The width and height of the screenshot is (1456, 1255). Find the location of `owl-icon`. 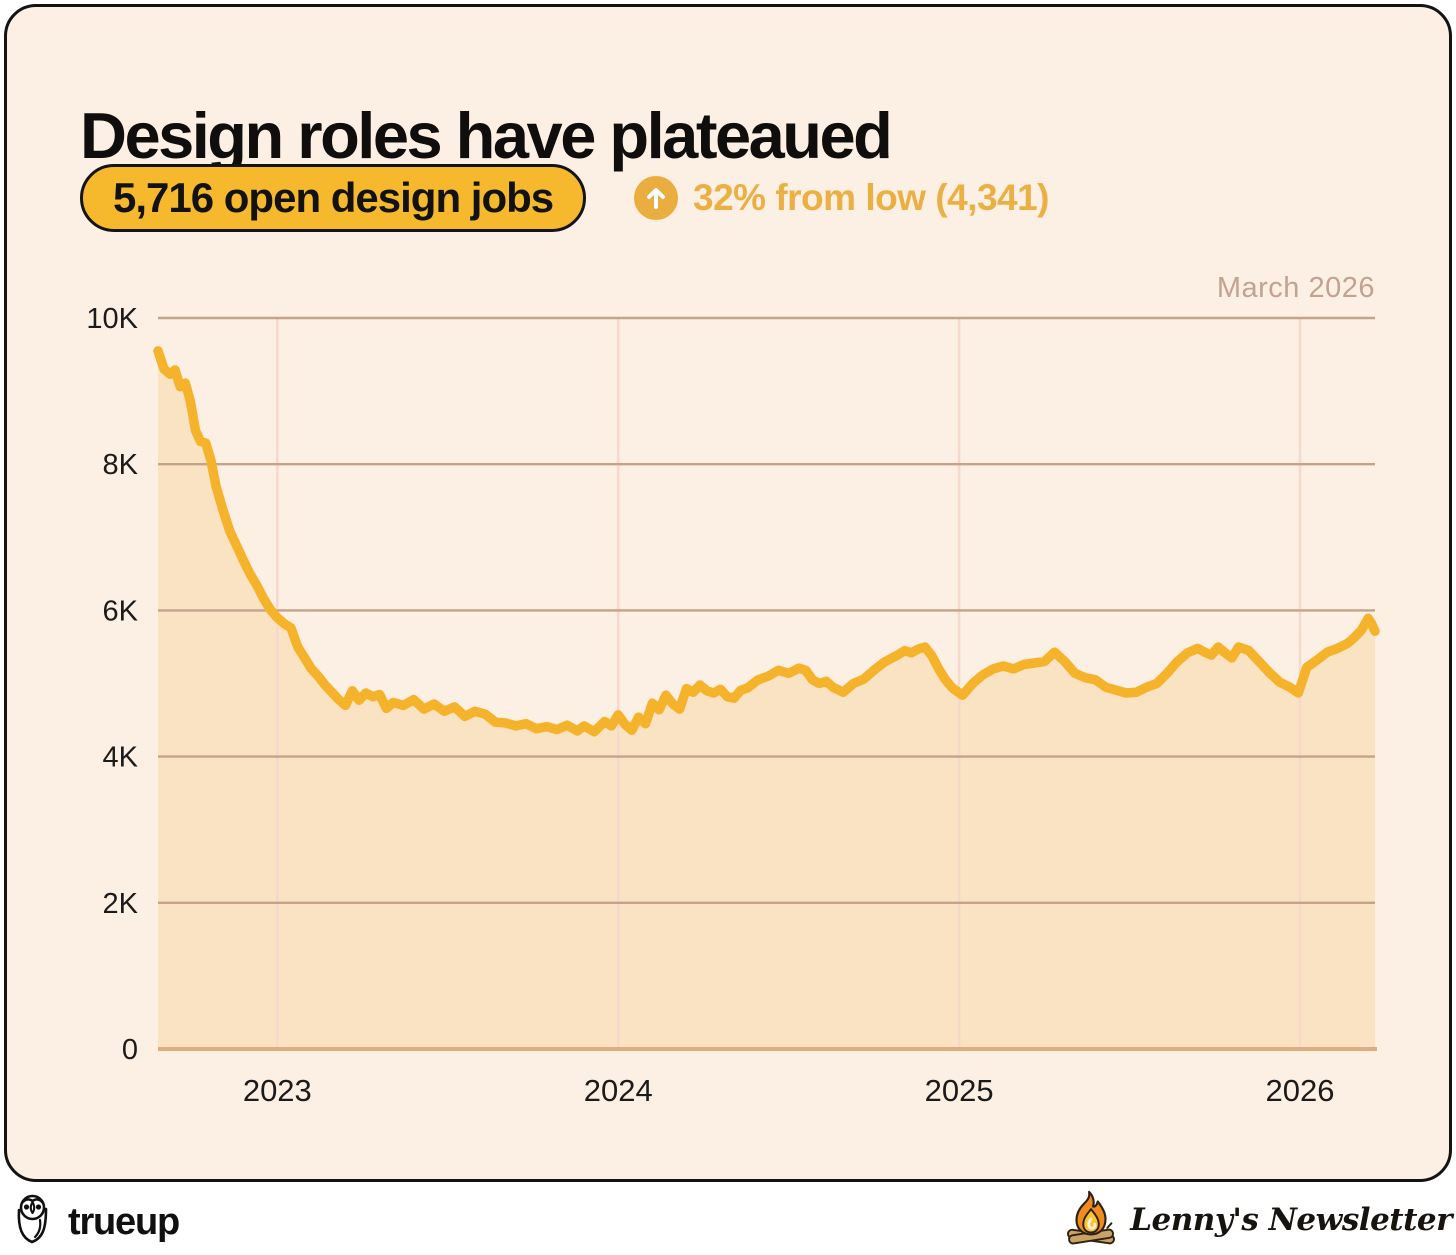

owl-icon is located at coordinates (33, 1222).